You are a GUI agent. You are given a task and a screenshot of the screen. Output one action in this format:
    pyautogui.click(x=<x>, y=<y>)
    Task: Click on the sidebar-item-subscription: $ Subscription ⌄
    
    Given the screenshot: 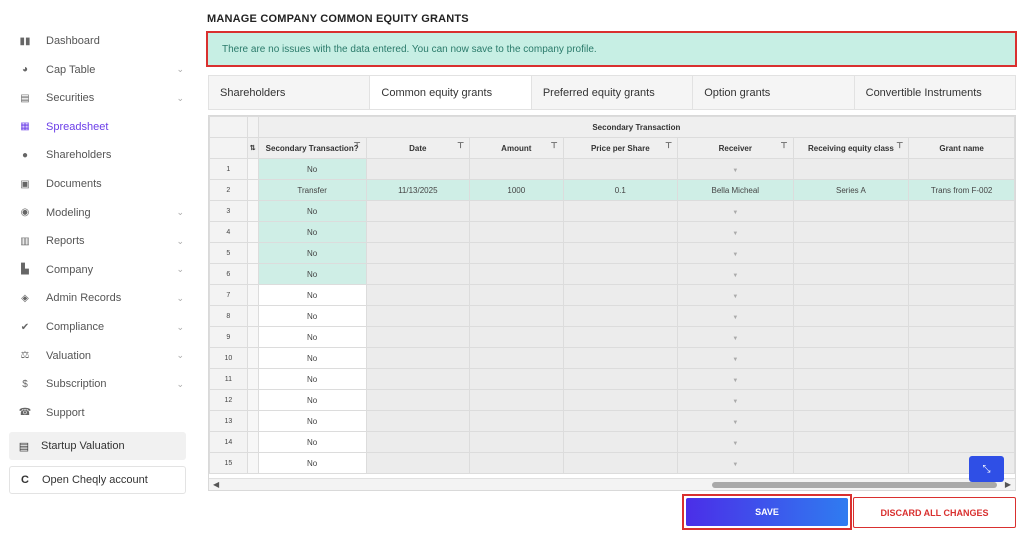 What is the action you would take?
    pyautogui.click(x=99, y=384)
    